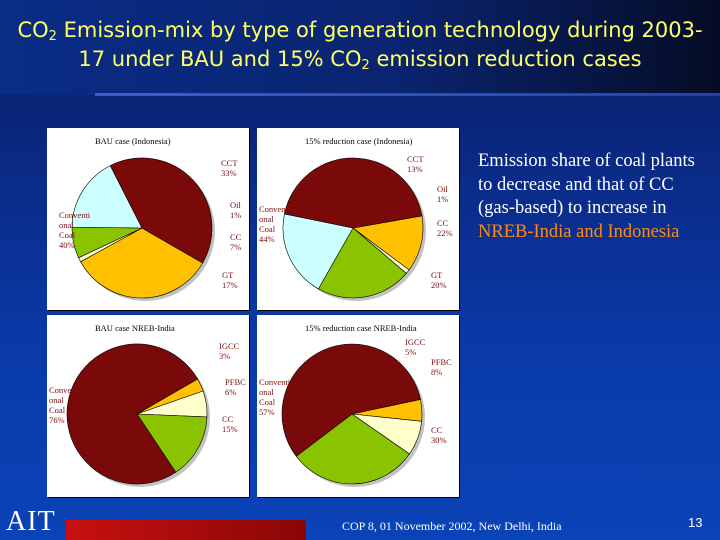 Image resolution: width=720 pixels, height=540 pixels. Describe the element at coordinates (31, 521) in the screenshot. I see `ait-logo: AIT` at that location.